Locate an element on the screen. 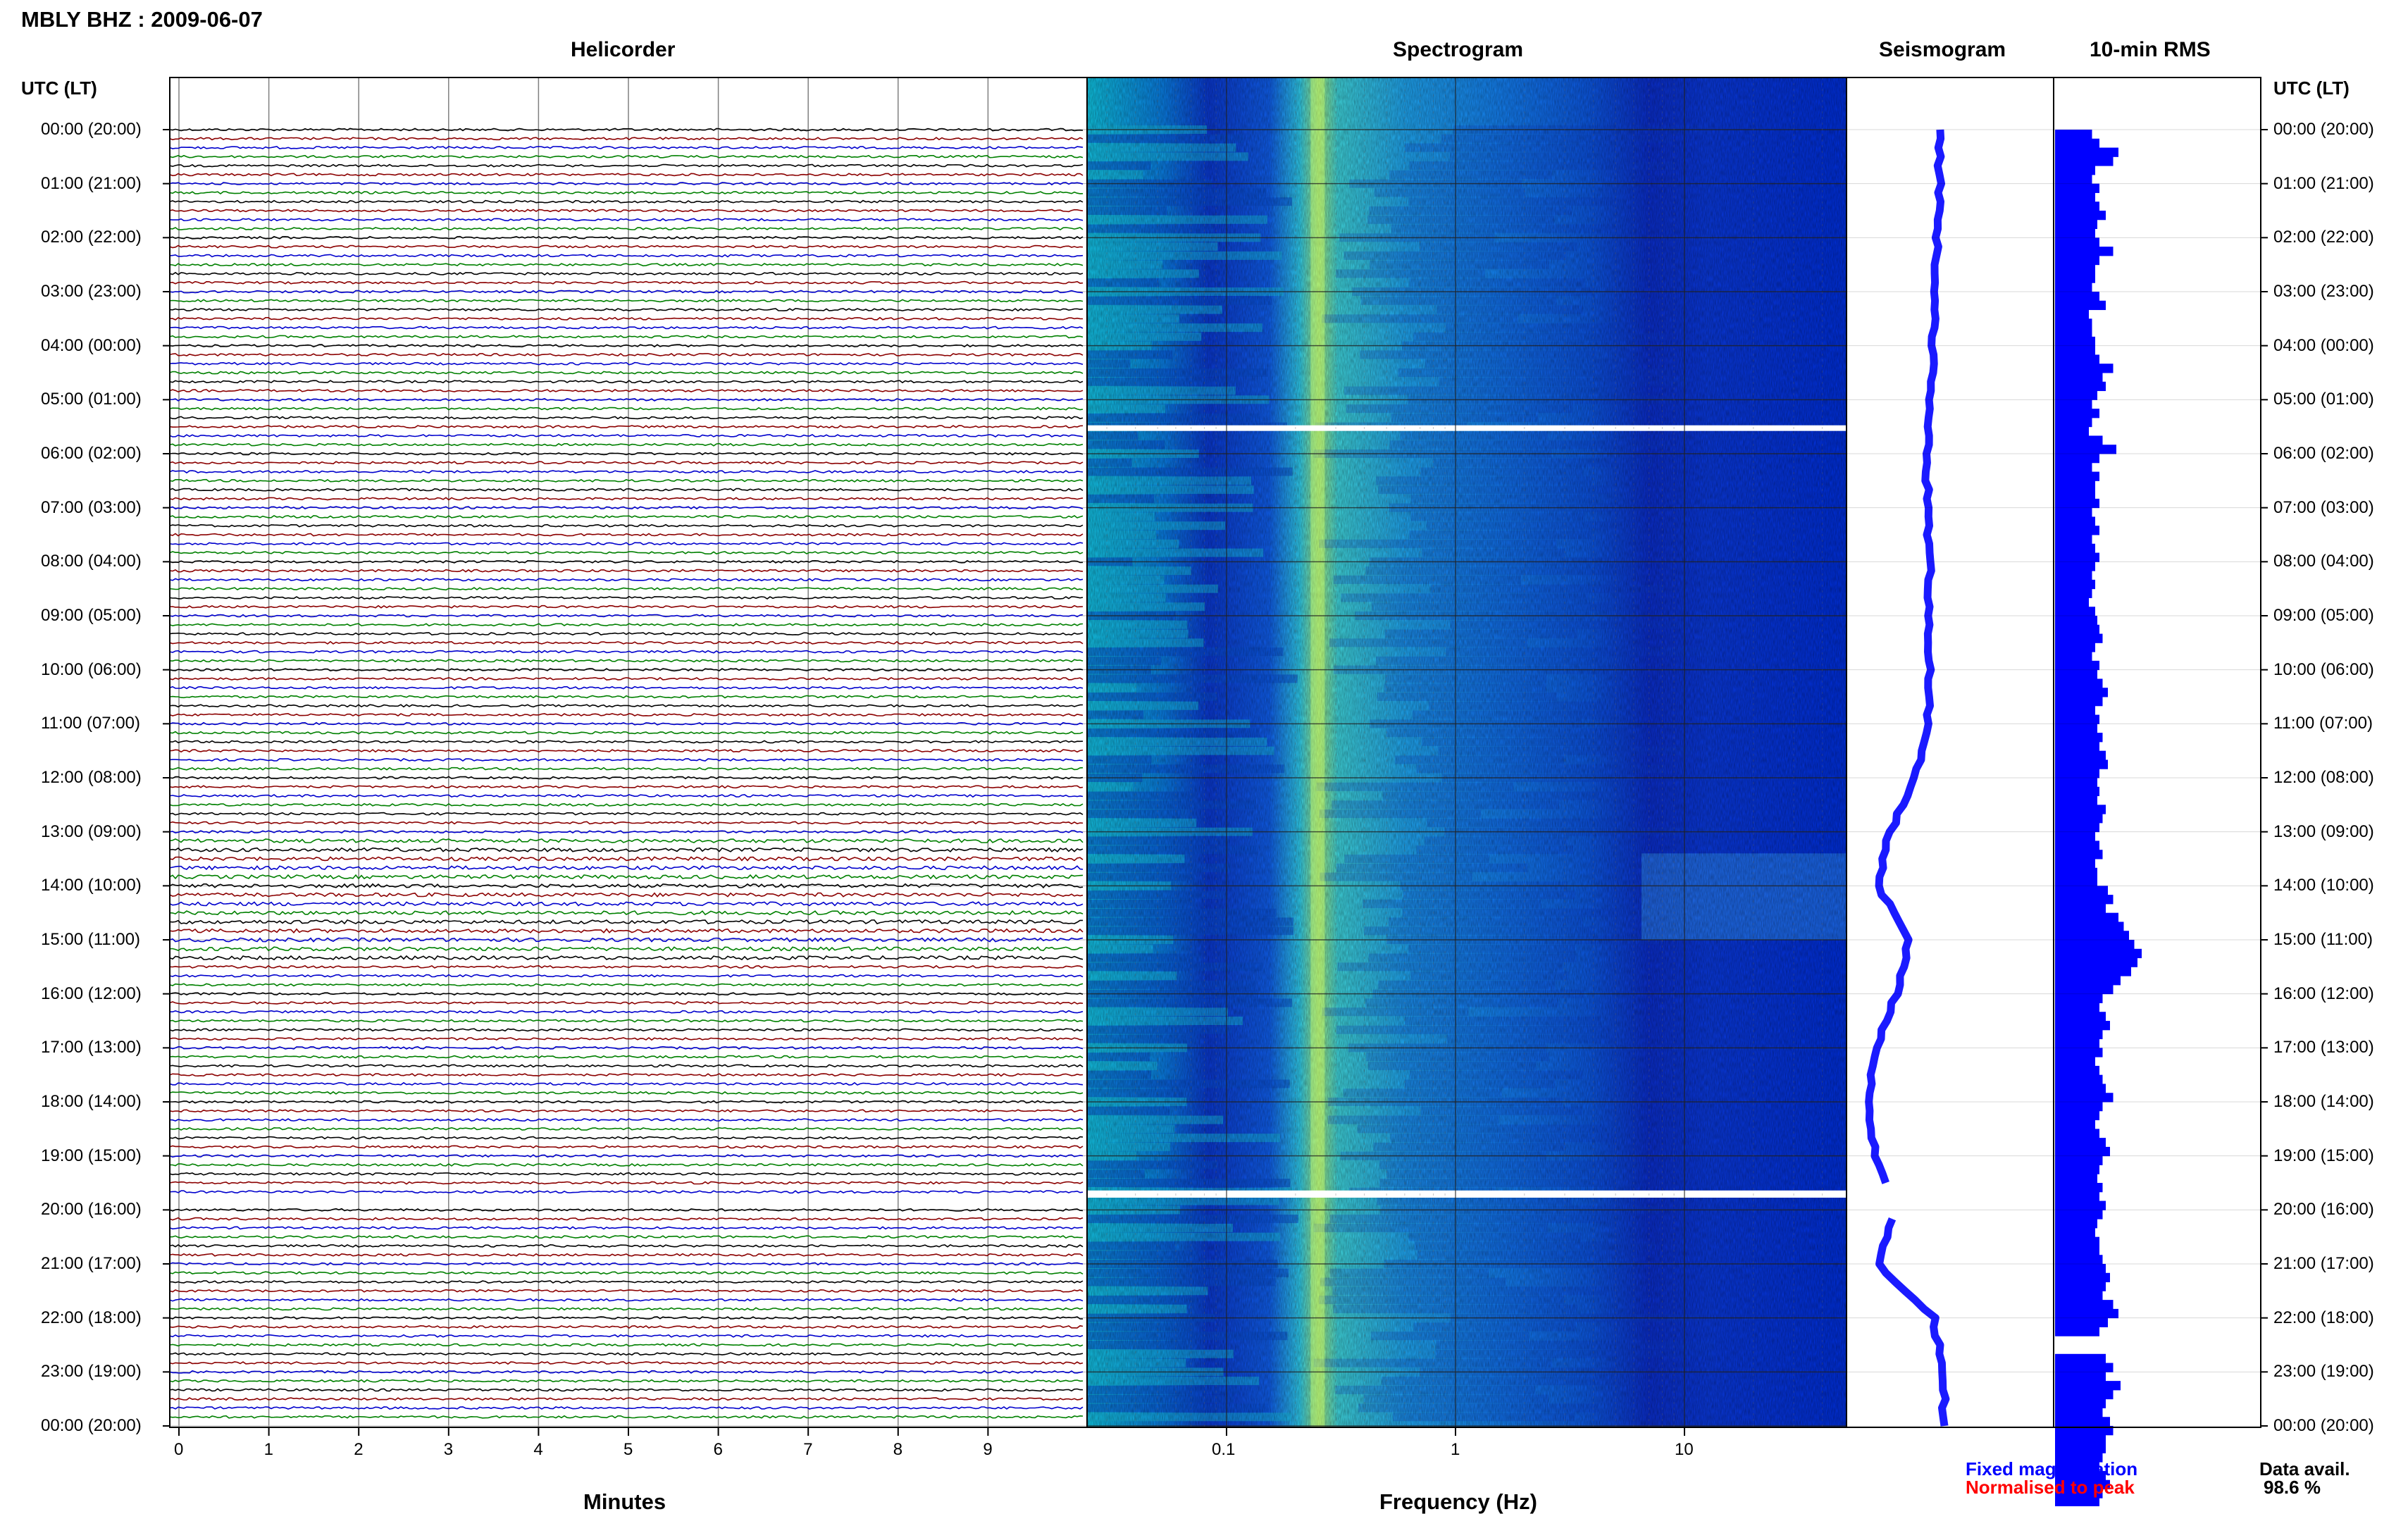 The width and height of the screenshot is (2408, 1514). hour-label-right: 01:00 (21:00) is located at coordinates (2323, 183).